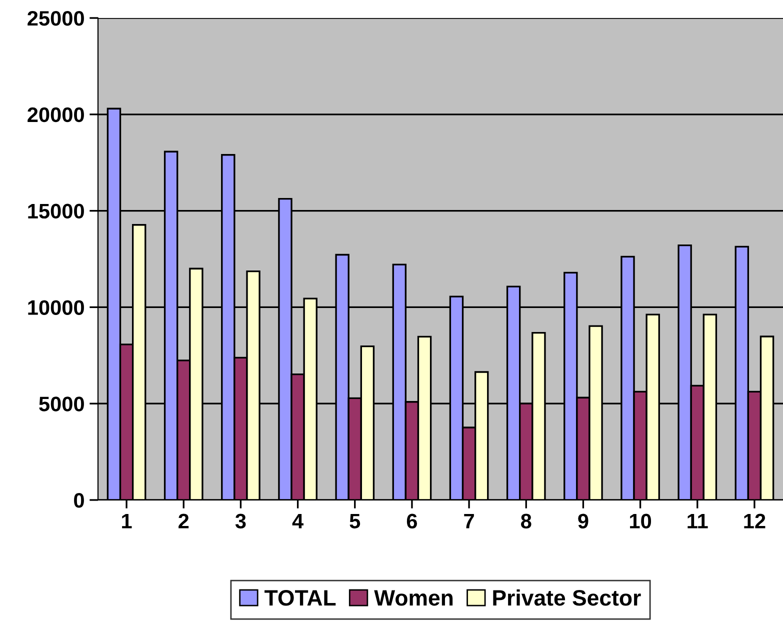 This screenshot has width=783, height=629. I want to click on legend-label: Private Sector, so click(567, 597).